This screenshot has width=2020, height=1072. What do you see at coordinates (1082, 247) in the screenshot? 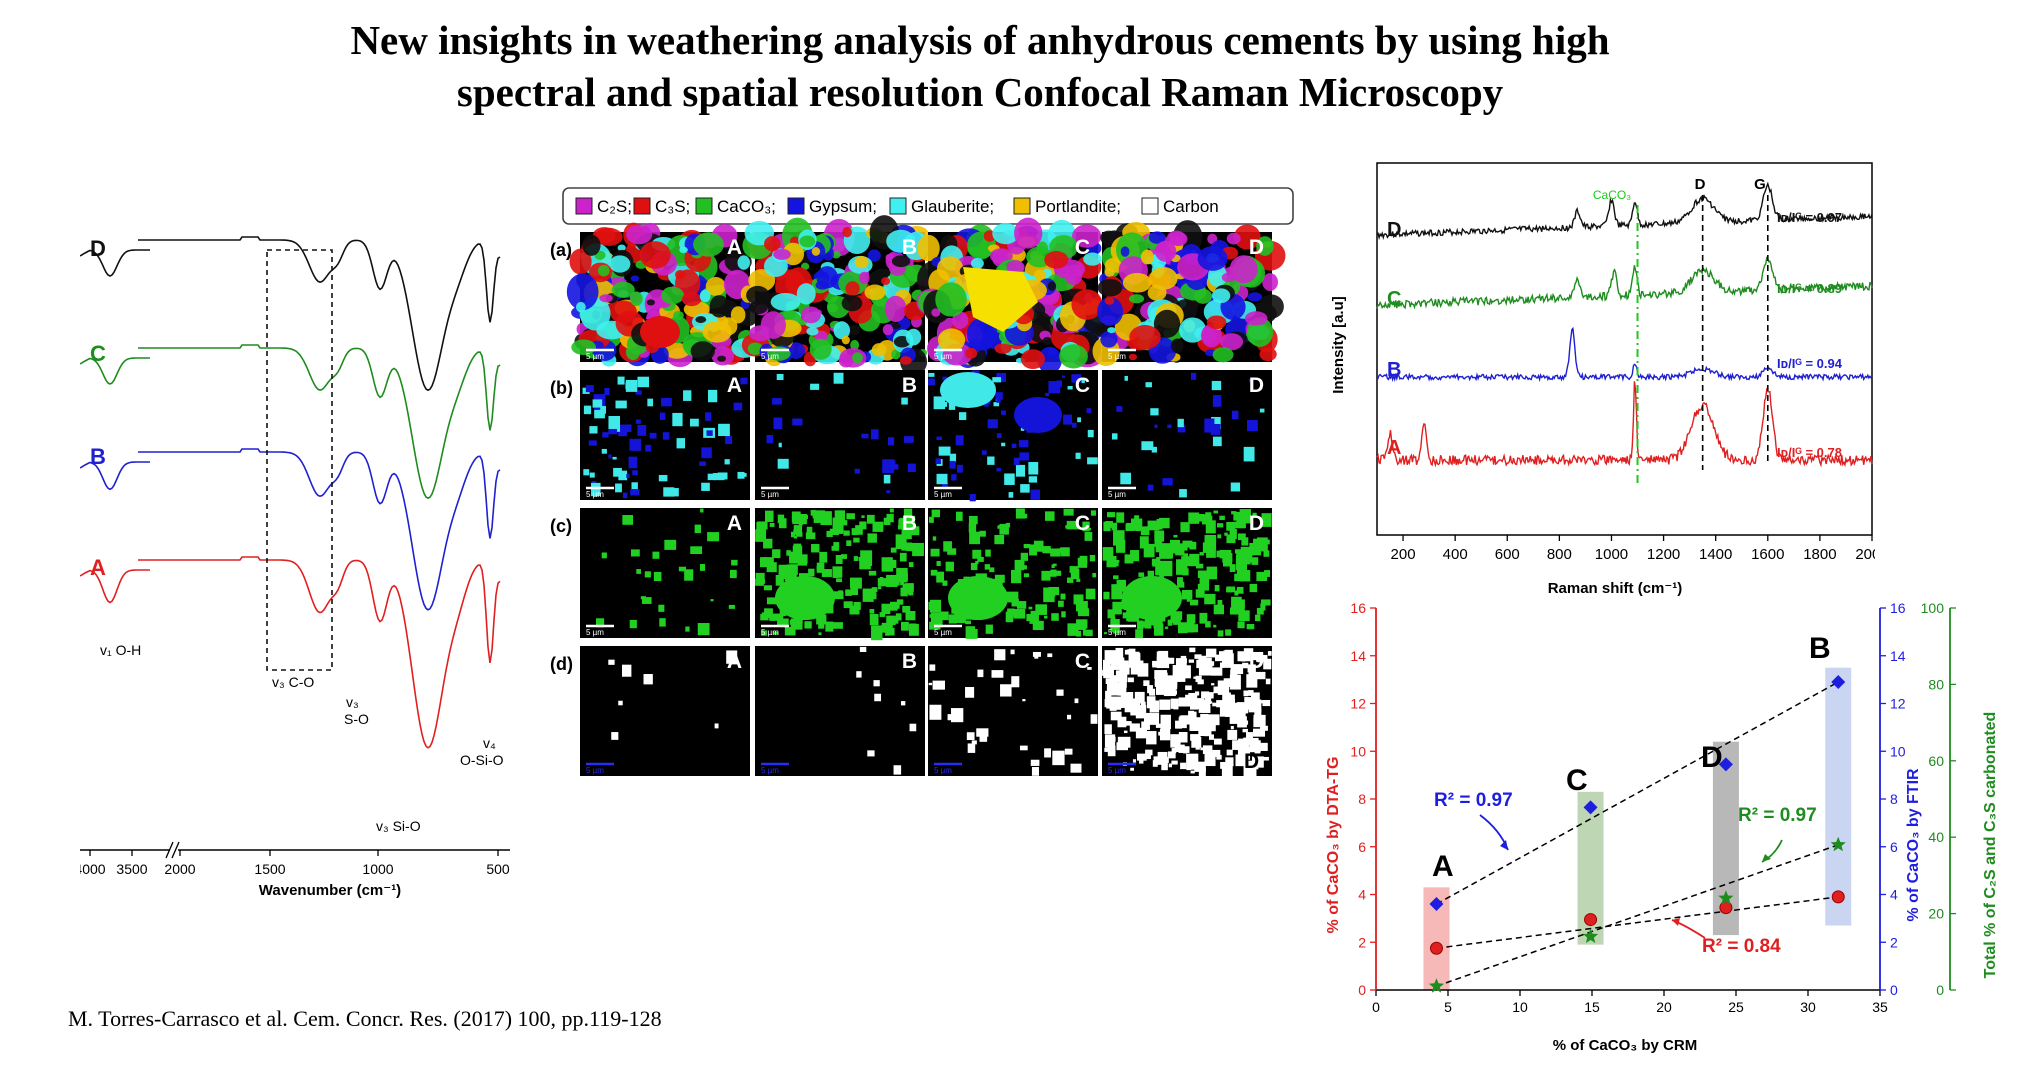
I see `map-col-label: C` at bounding box center [1082, 247].